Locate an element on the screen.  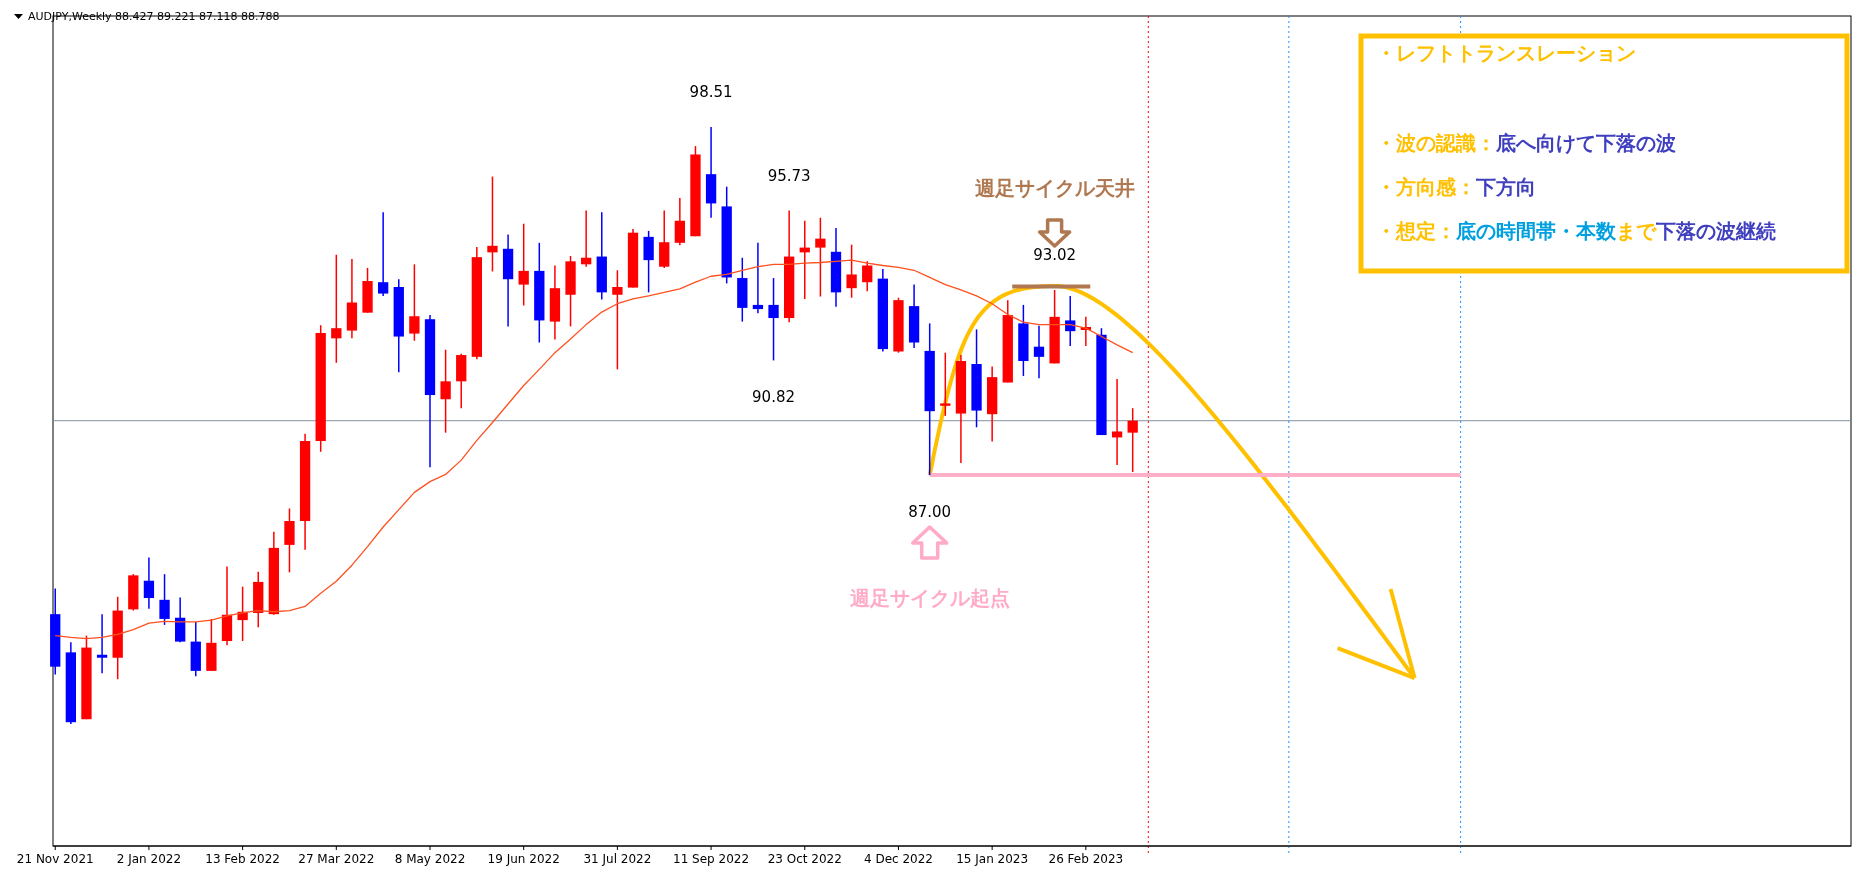
annotation: 下落の波継続 is located at coordinates (1715, 231).